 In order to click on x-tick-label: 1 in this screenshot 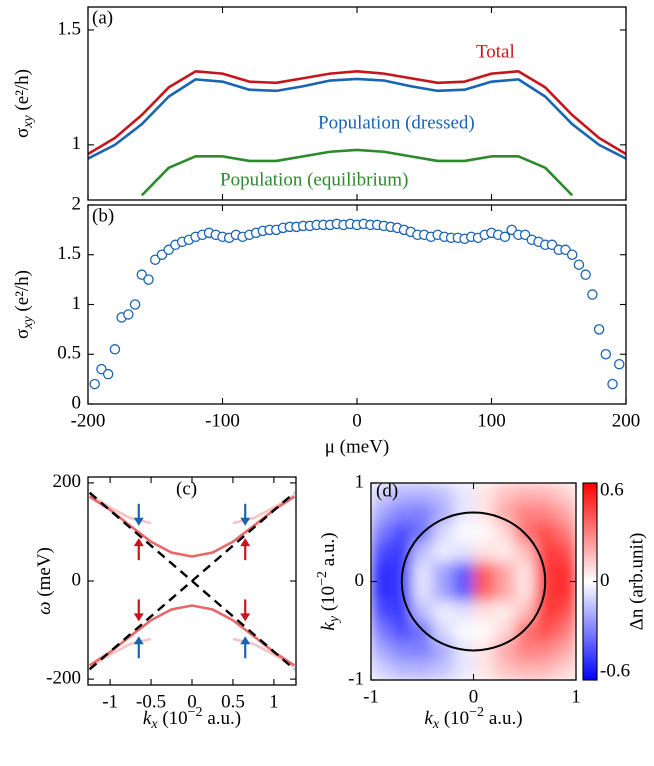, I will do `click(576, 696)`.